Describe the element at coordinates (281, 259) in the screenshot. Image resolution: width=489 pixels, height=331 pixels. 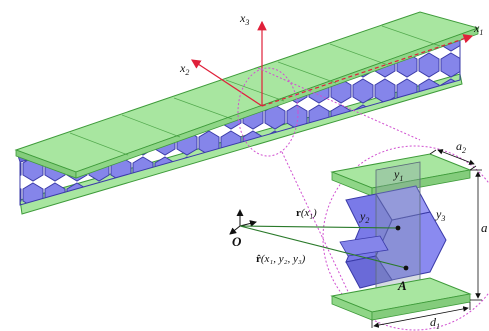
I see `vector-label-rhat: r̂(x₁, y₂, y₃)` at that location.